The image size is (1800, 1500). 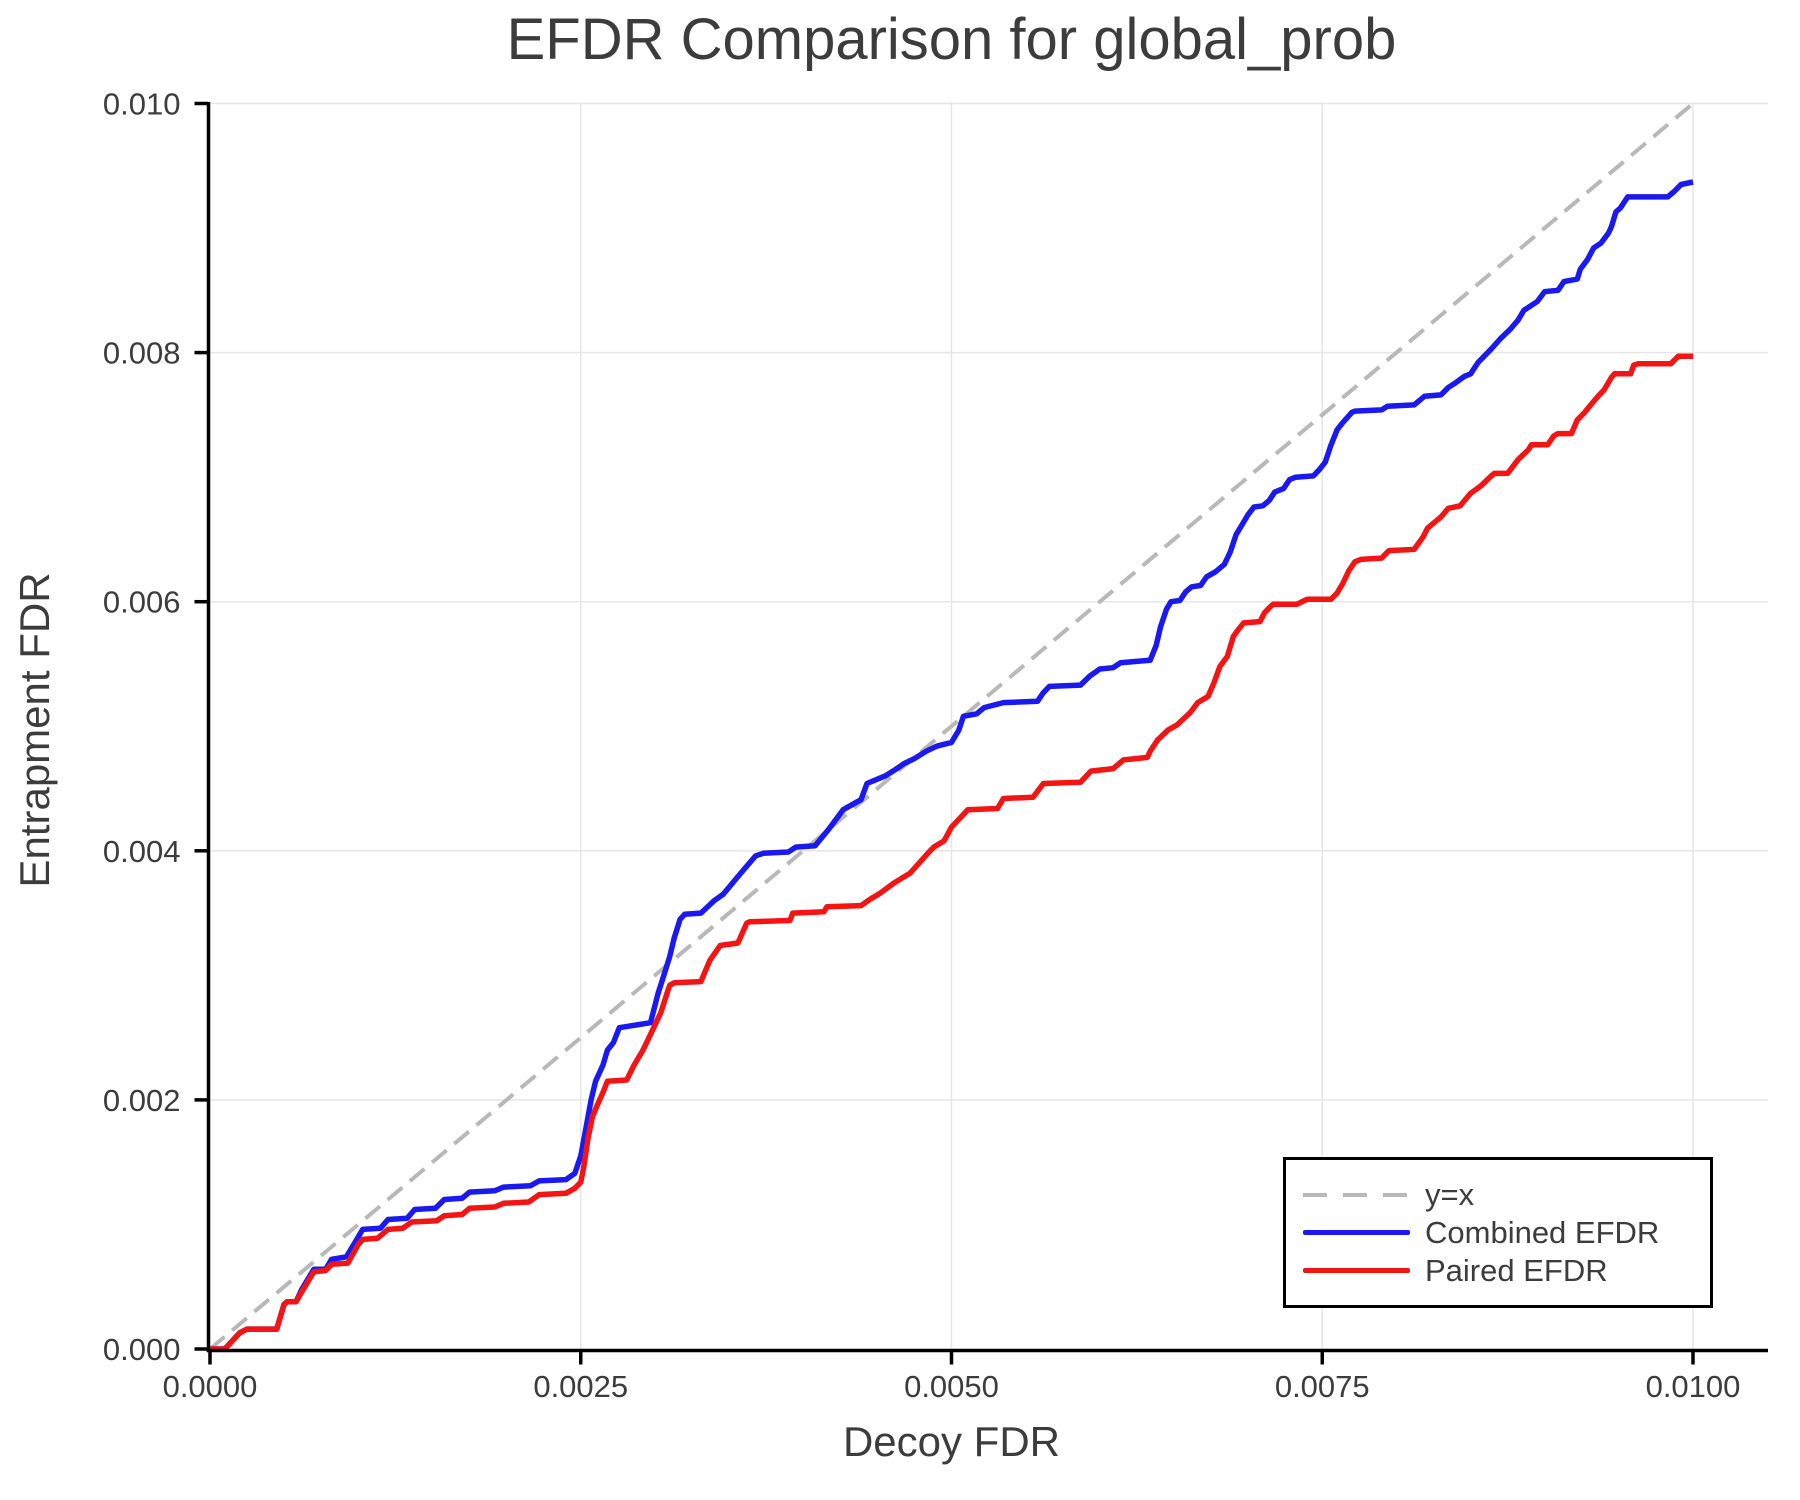 I want to click on y-tick-label: 0.000, so click(x=142, y=1349).